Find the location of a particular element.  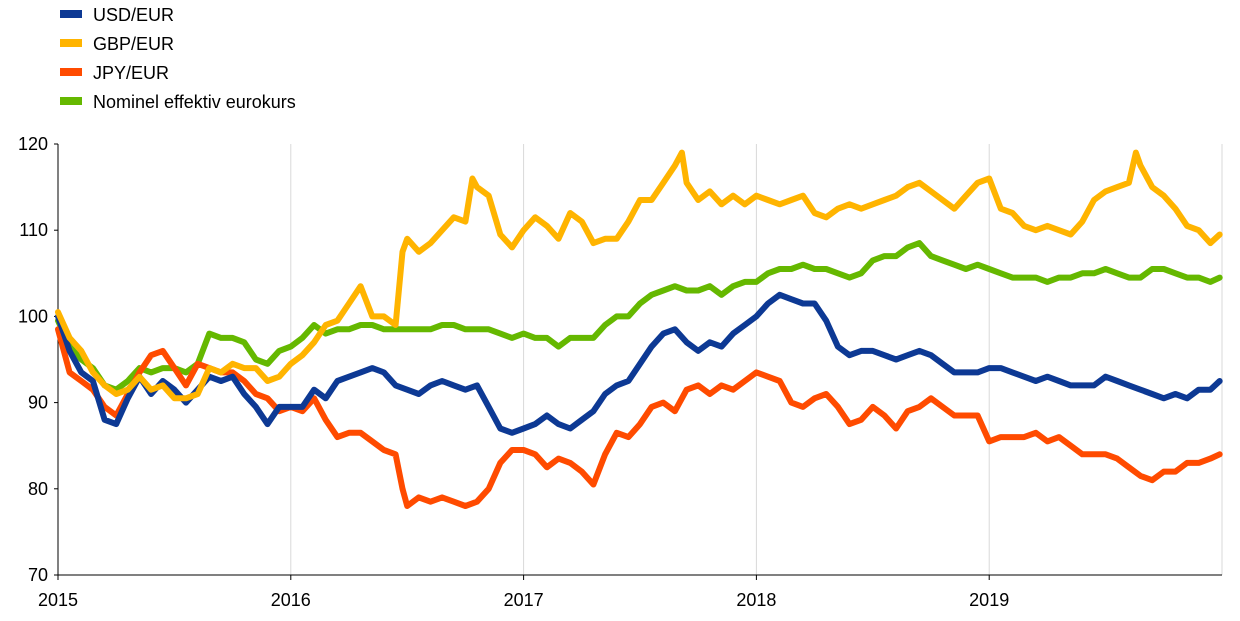

y-tick-label-70: 70 is located at coordinates (38, 575).